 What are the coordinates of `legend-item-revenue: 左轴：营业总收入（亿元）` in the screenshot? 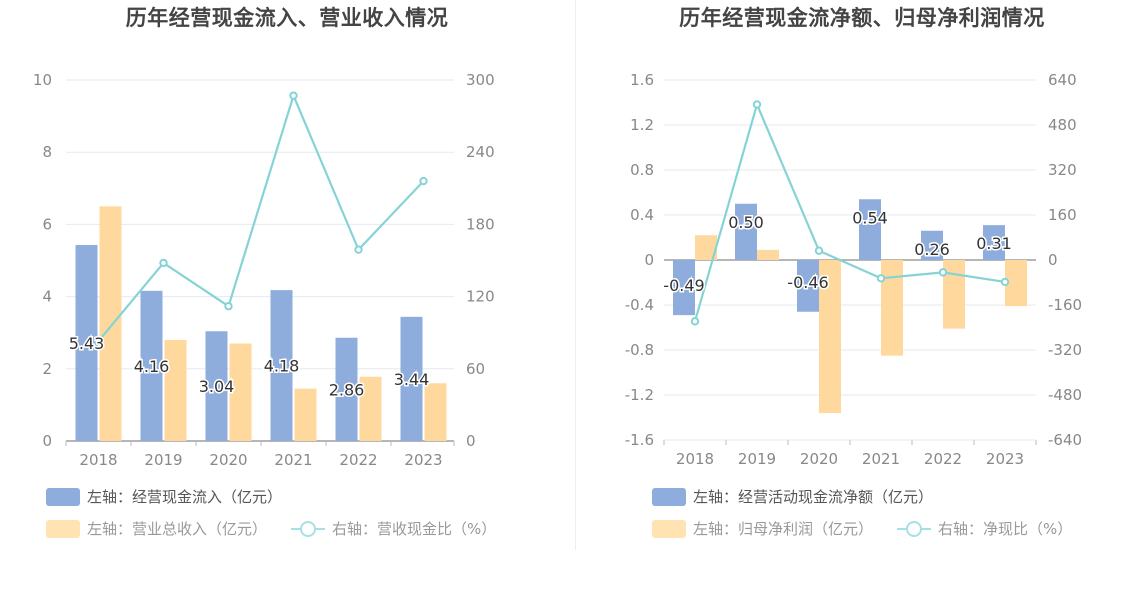 It's located at (156, 528).